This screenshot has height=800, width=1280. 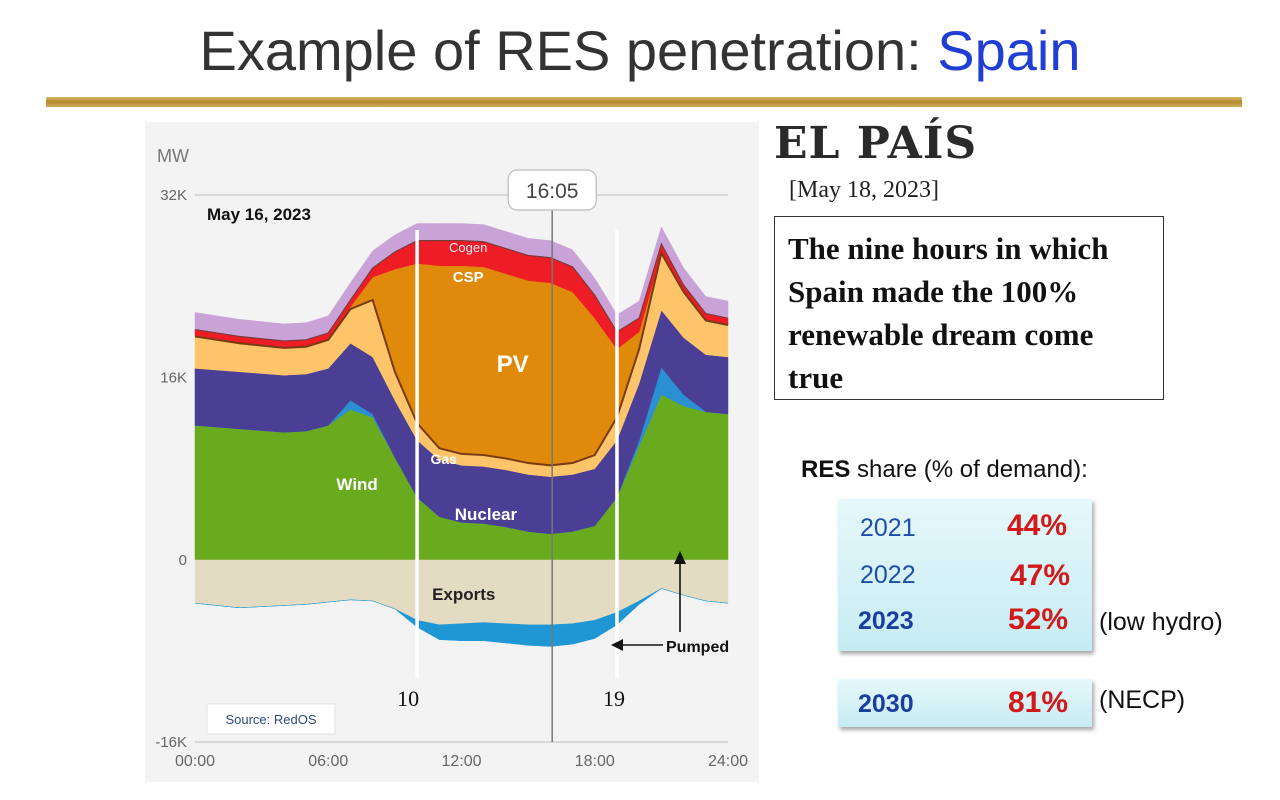 I want to click on y-tick-label: 0, so click(x=183, y=560).